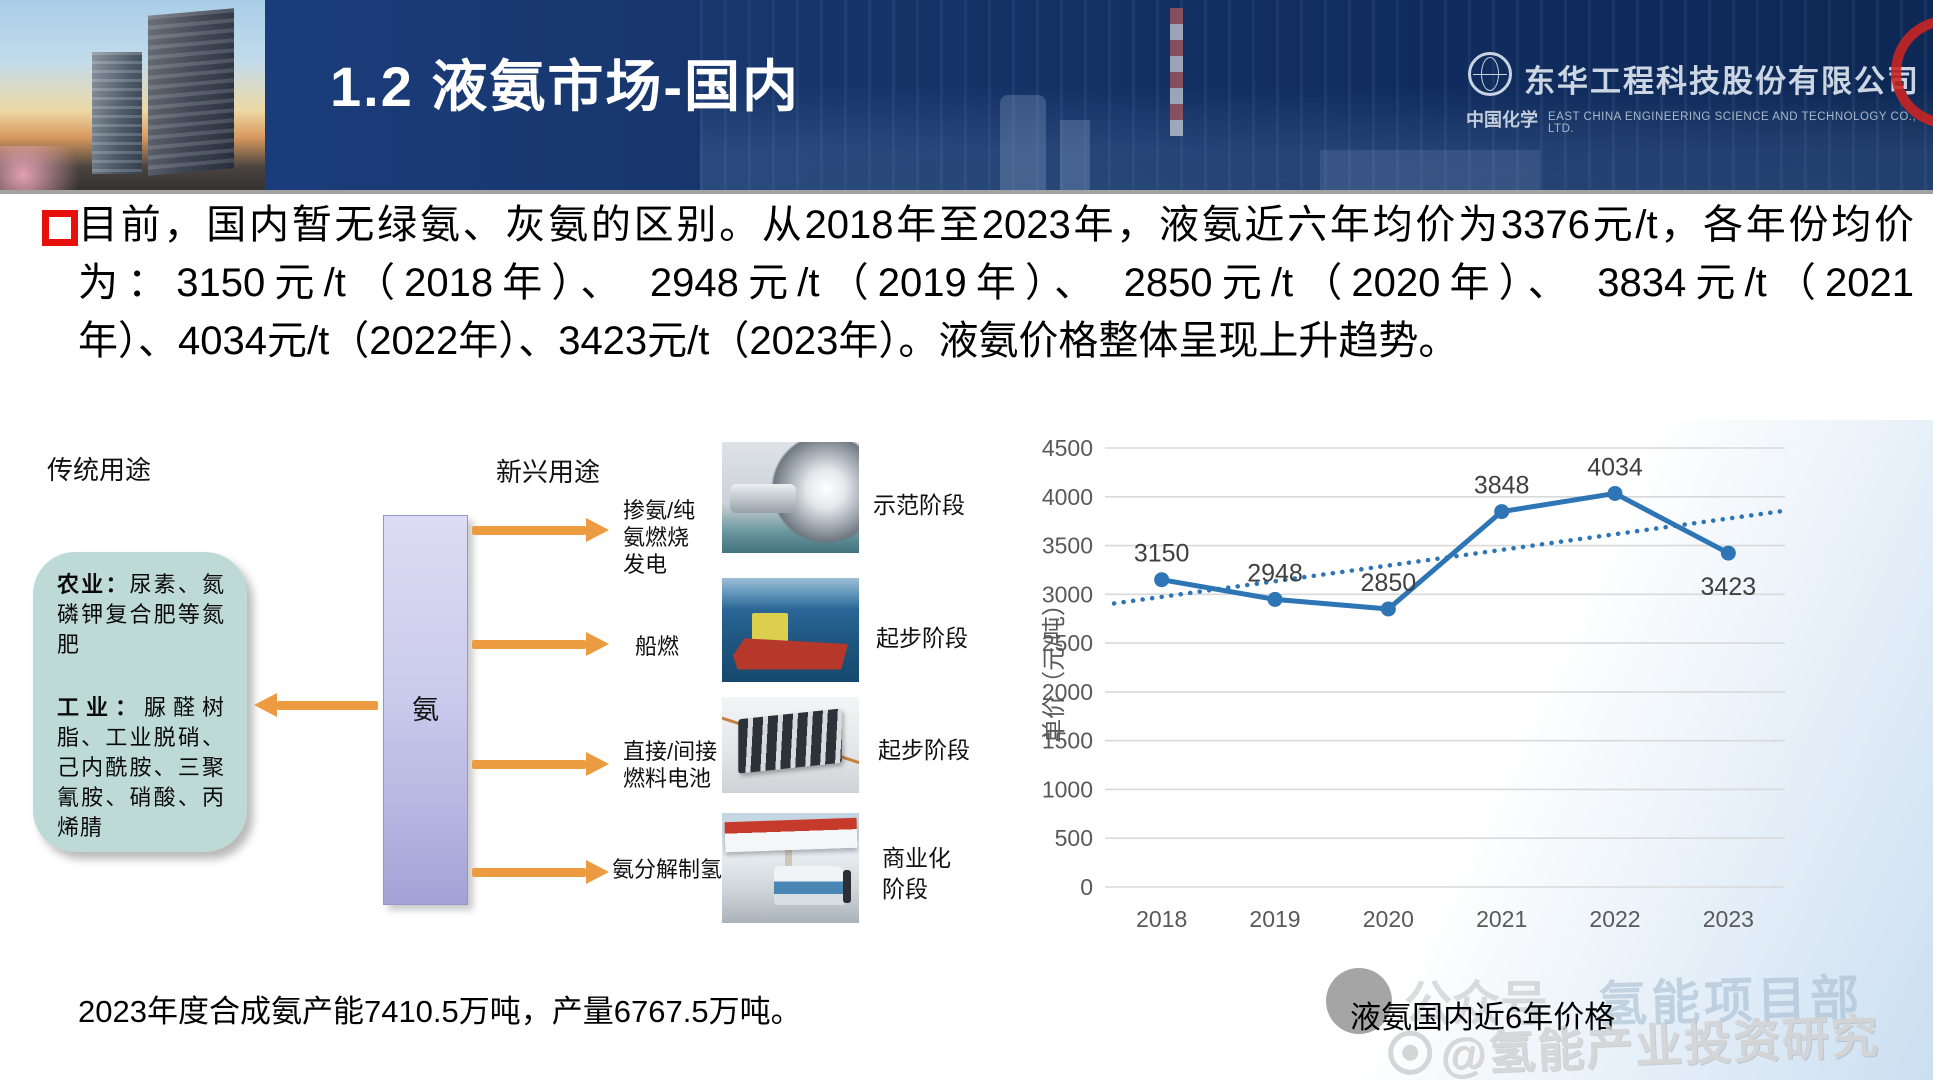 This screenshot has height=1080, width=1933. What do you see at coordinates (790, 654) in the screenshot?
I see `ship-hull-shape` at bounding box center [790, 654].